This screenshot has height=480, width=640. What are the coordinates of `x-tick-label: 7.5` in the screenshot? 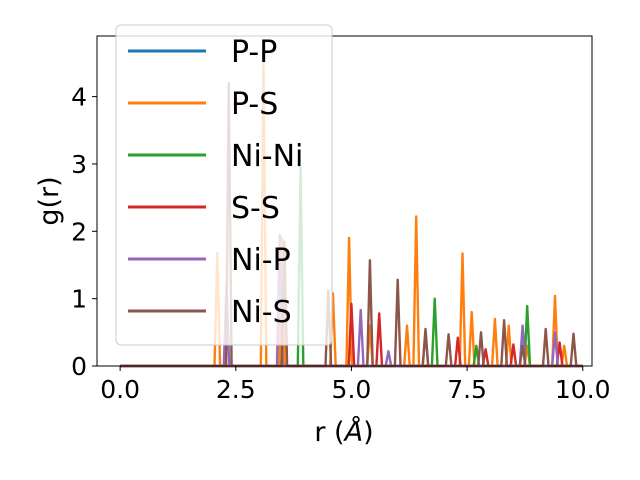 It's located at (467, 389).